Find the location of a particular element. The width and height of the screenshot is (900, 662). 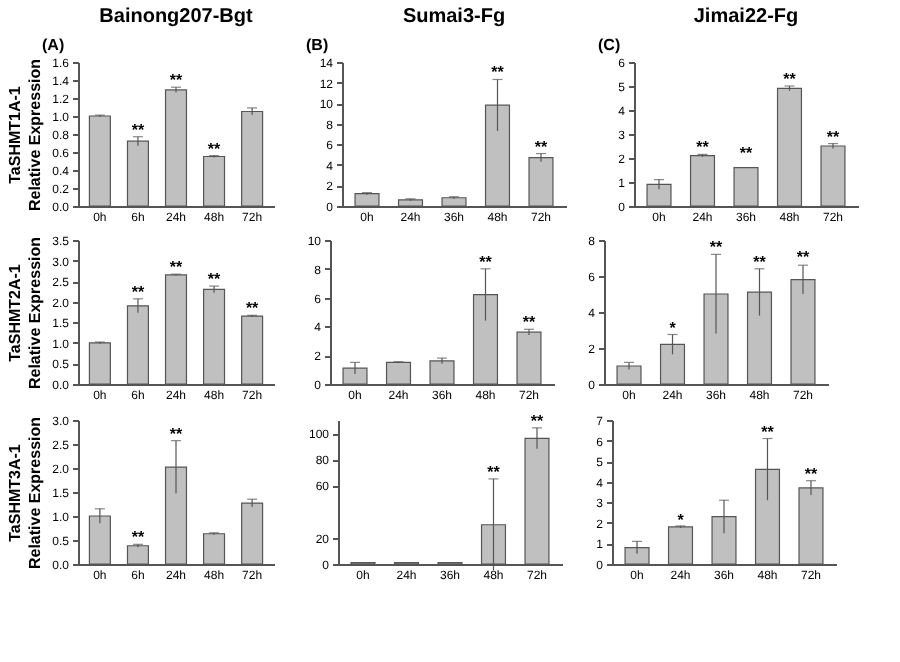

chart-title: Bainong207-Bgt is located at coordinates (177, 17).